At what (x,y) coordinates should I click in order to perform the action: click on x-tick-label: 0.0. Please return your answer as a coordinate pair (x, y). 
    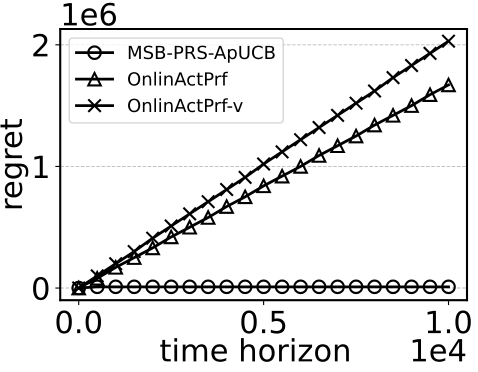
    Looking at the image, I should click on (78, 322).